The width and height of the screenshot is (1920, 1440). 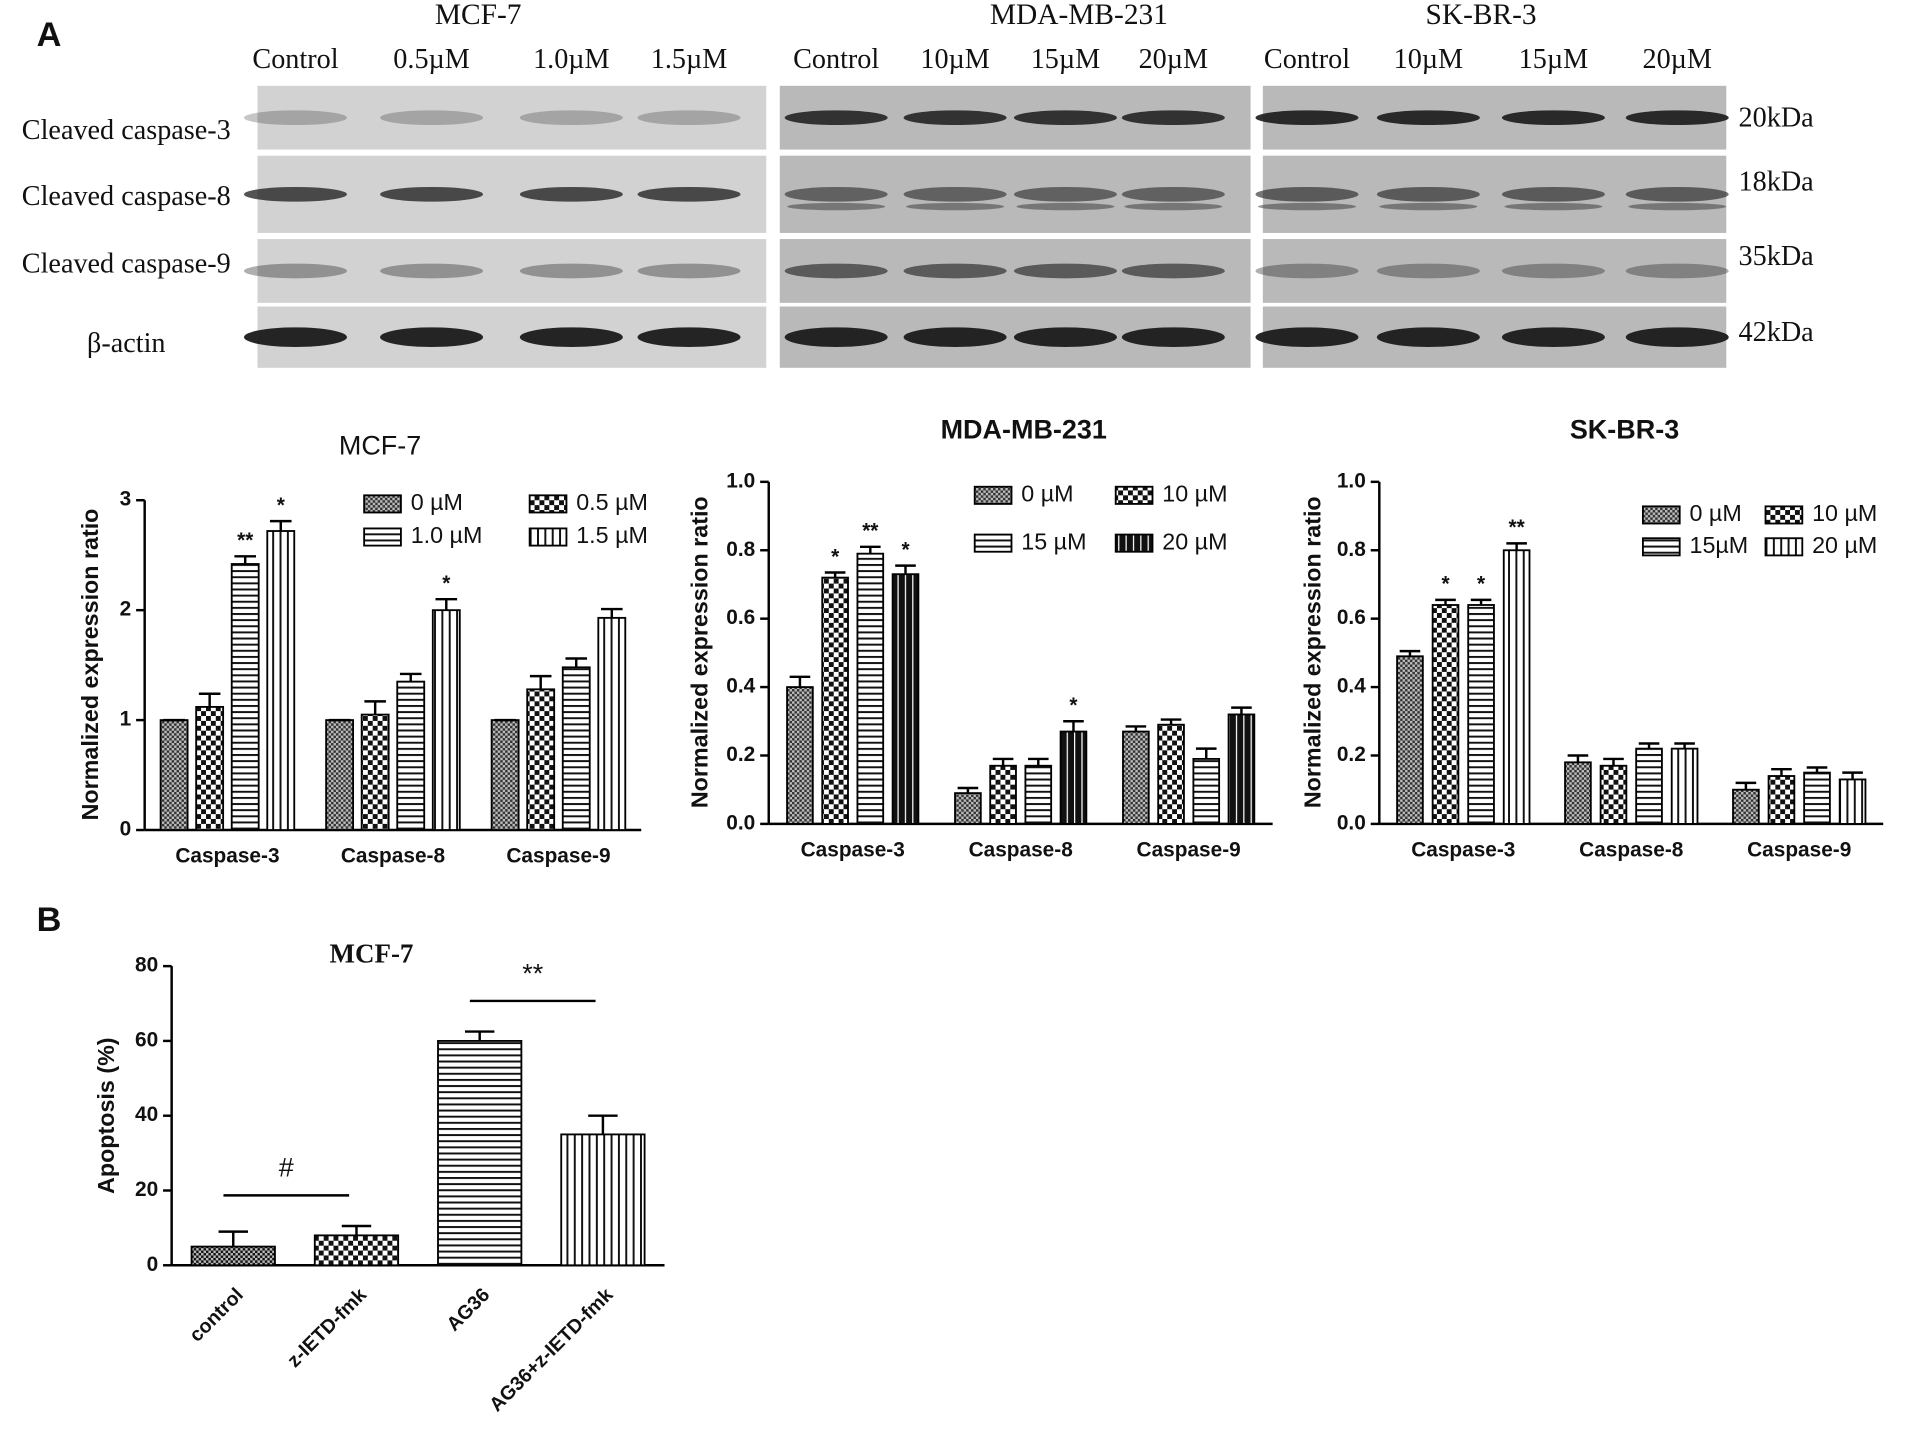 What do you see at coordinates (146, 1039) in the screenshot?
I see `y-tick-label: 60` at bounding box center [146, 1039].